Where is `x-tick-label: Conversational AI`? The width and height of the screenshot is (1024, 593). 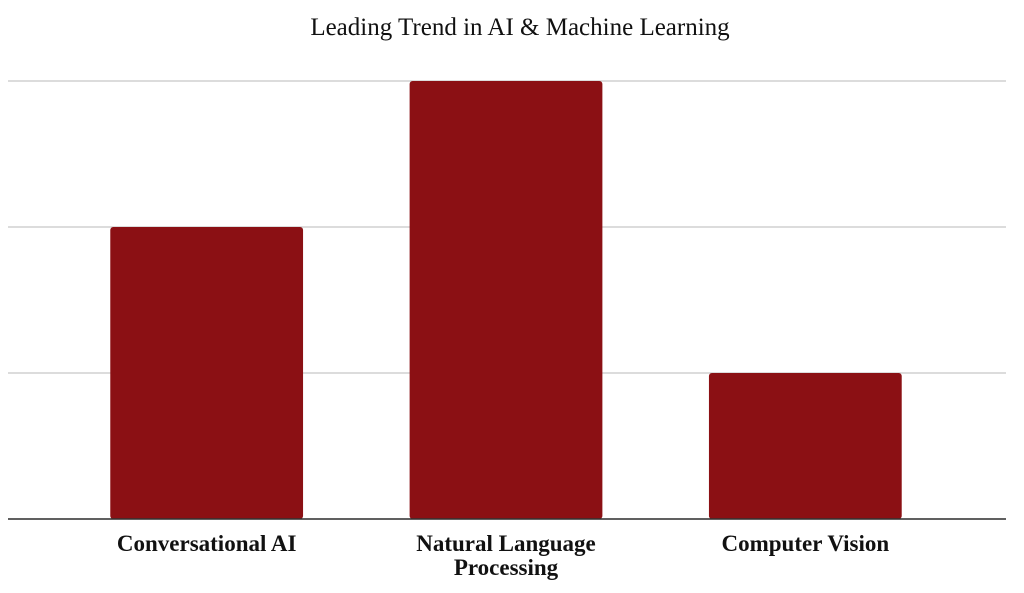
x-tick-label: Conversational AI is located at coordinates (206, 543).